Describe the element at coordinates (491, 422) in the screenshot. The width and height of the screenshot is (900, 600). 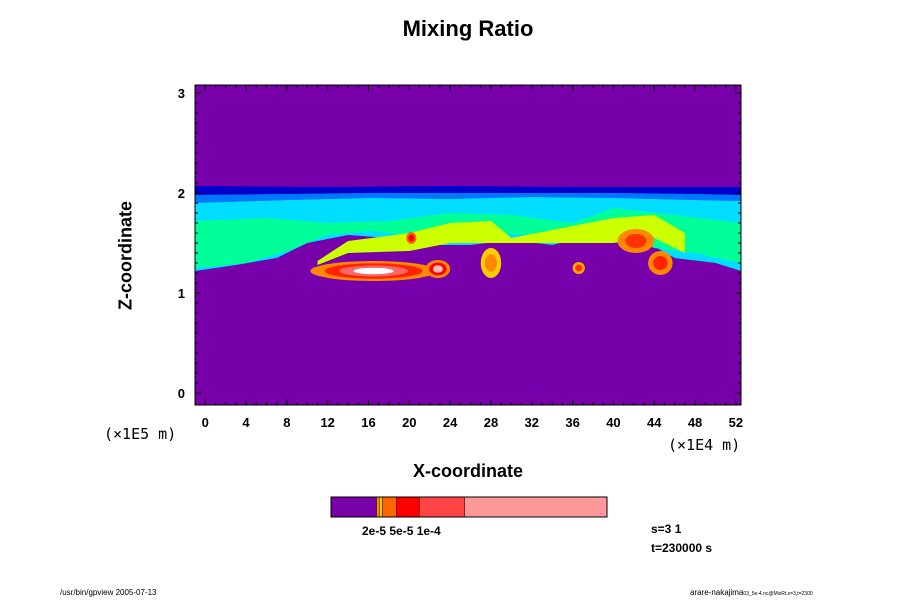
I see `x-tick-label: 28` at that location.